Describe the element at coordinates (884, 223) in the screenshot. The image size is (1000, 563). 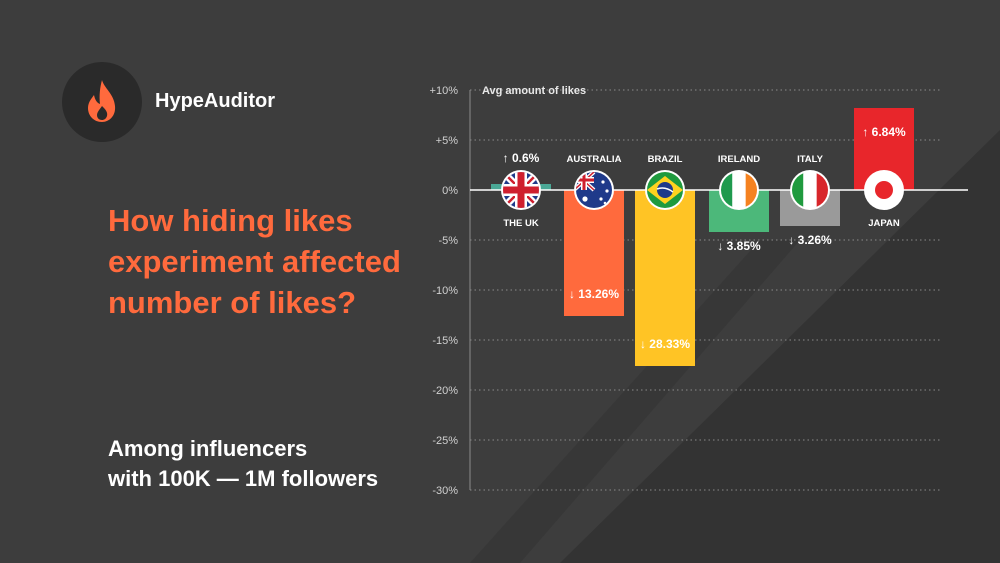
I see `category-label: JAPAN` at that location.